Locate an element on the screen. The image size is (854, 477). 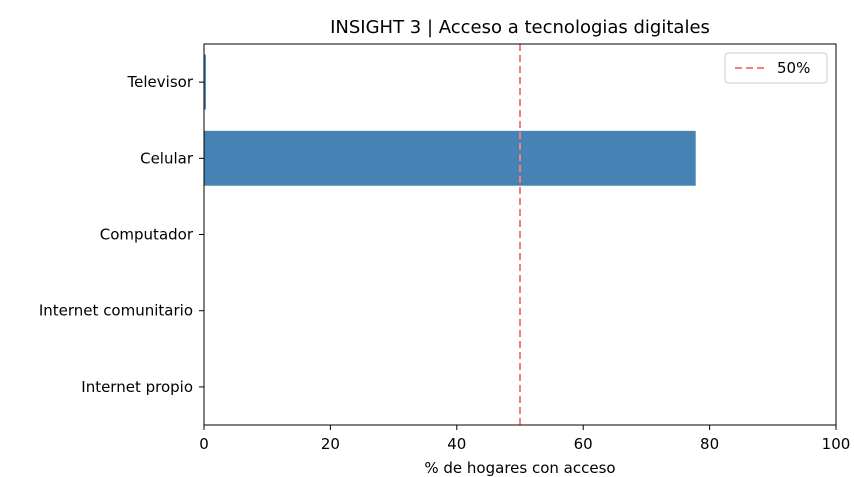
x-tick-label: 40 is located at coordinates (456, 444).